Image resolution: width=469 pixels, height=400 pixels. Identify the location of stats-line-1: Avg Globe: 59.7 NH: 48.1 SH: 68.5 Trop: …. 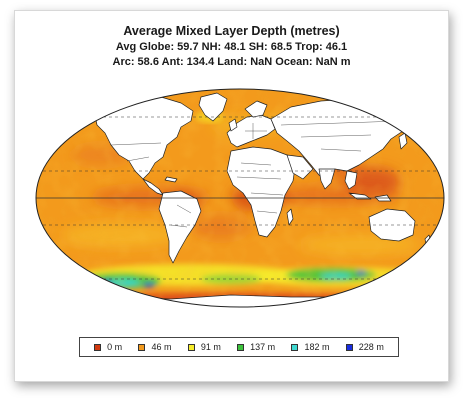
(231, 47).